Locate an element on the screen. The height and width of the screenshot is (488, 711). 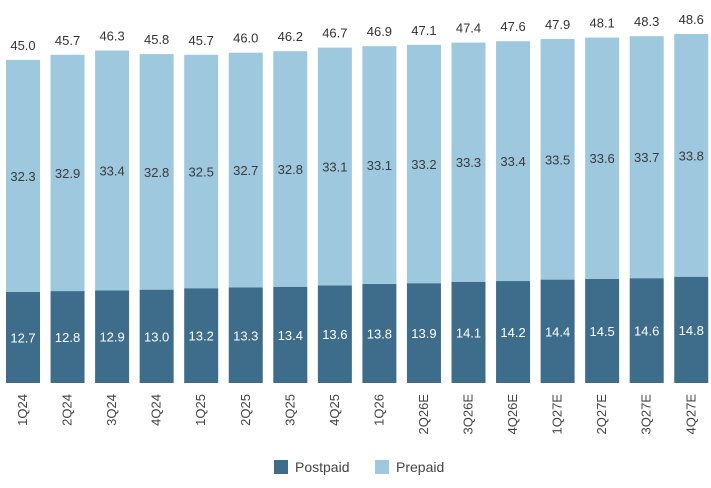
data-label-postpaid: 13.8 is located at coordinates (379, 333).